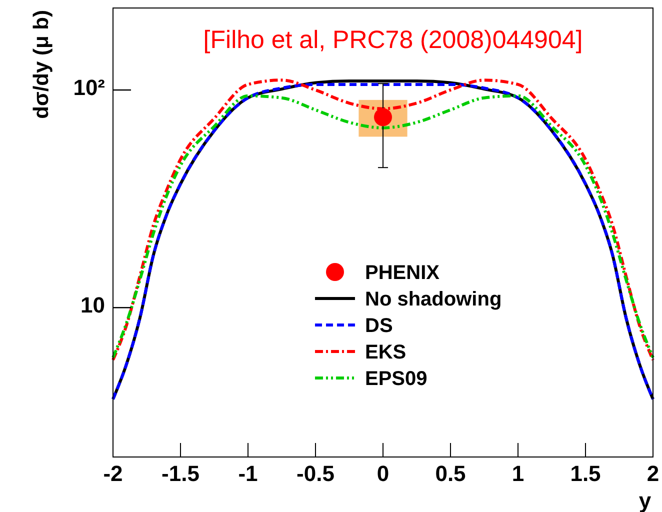 The image size is (662, 512). Describe the element at coordinates (396, 379) in the screenshot. I see `legend-label: EPS09` at that location.